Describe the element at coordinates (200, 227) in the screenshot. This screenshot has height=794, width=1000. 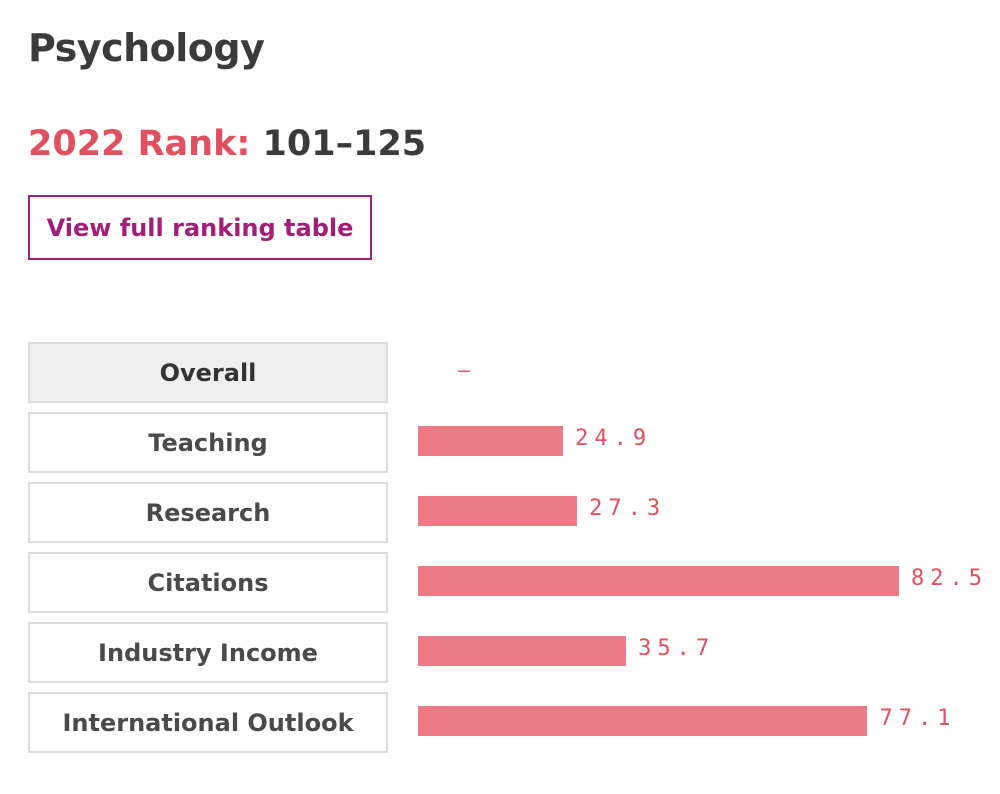
I see `view-full-ranking-button: View full ranking table` at that location.